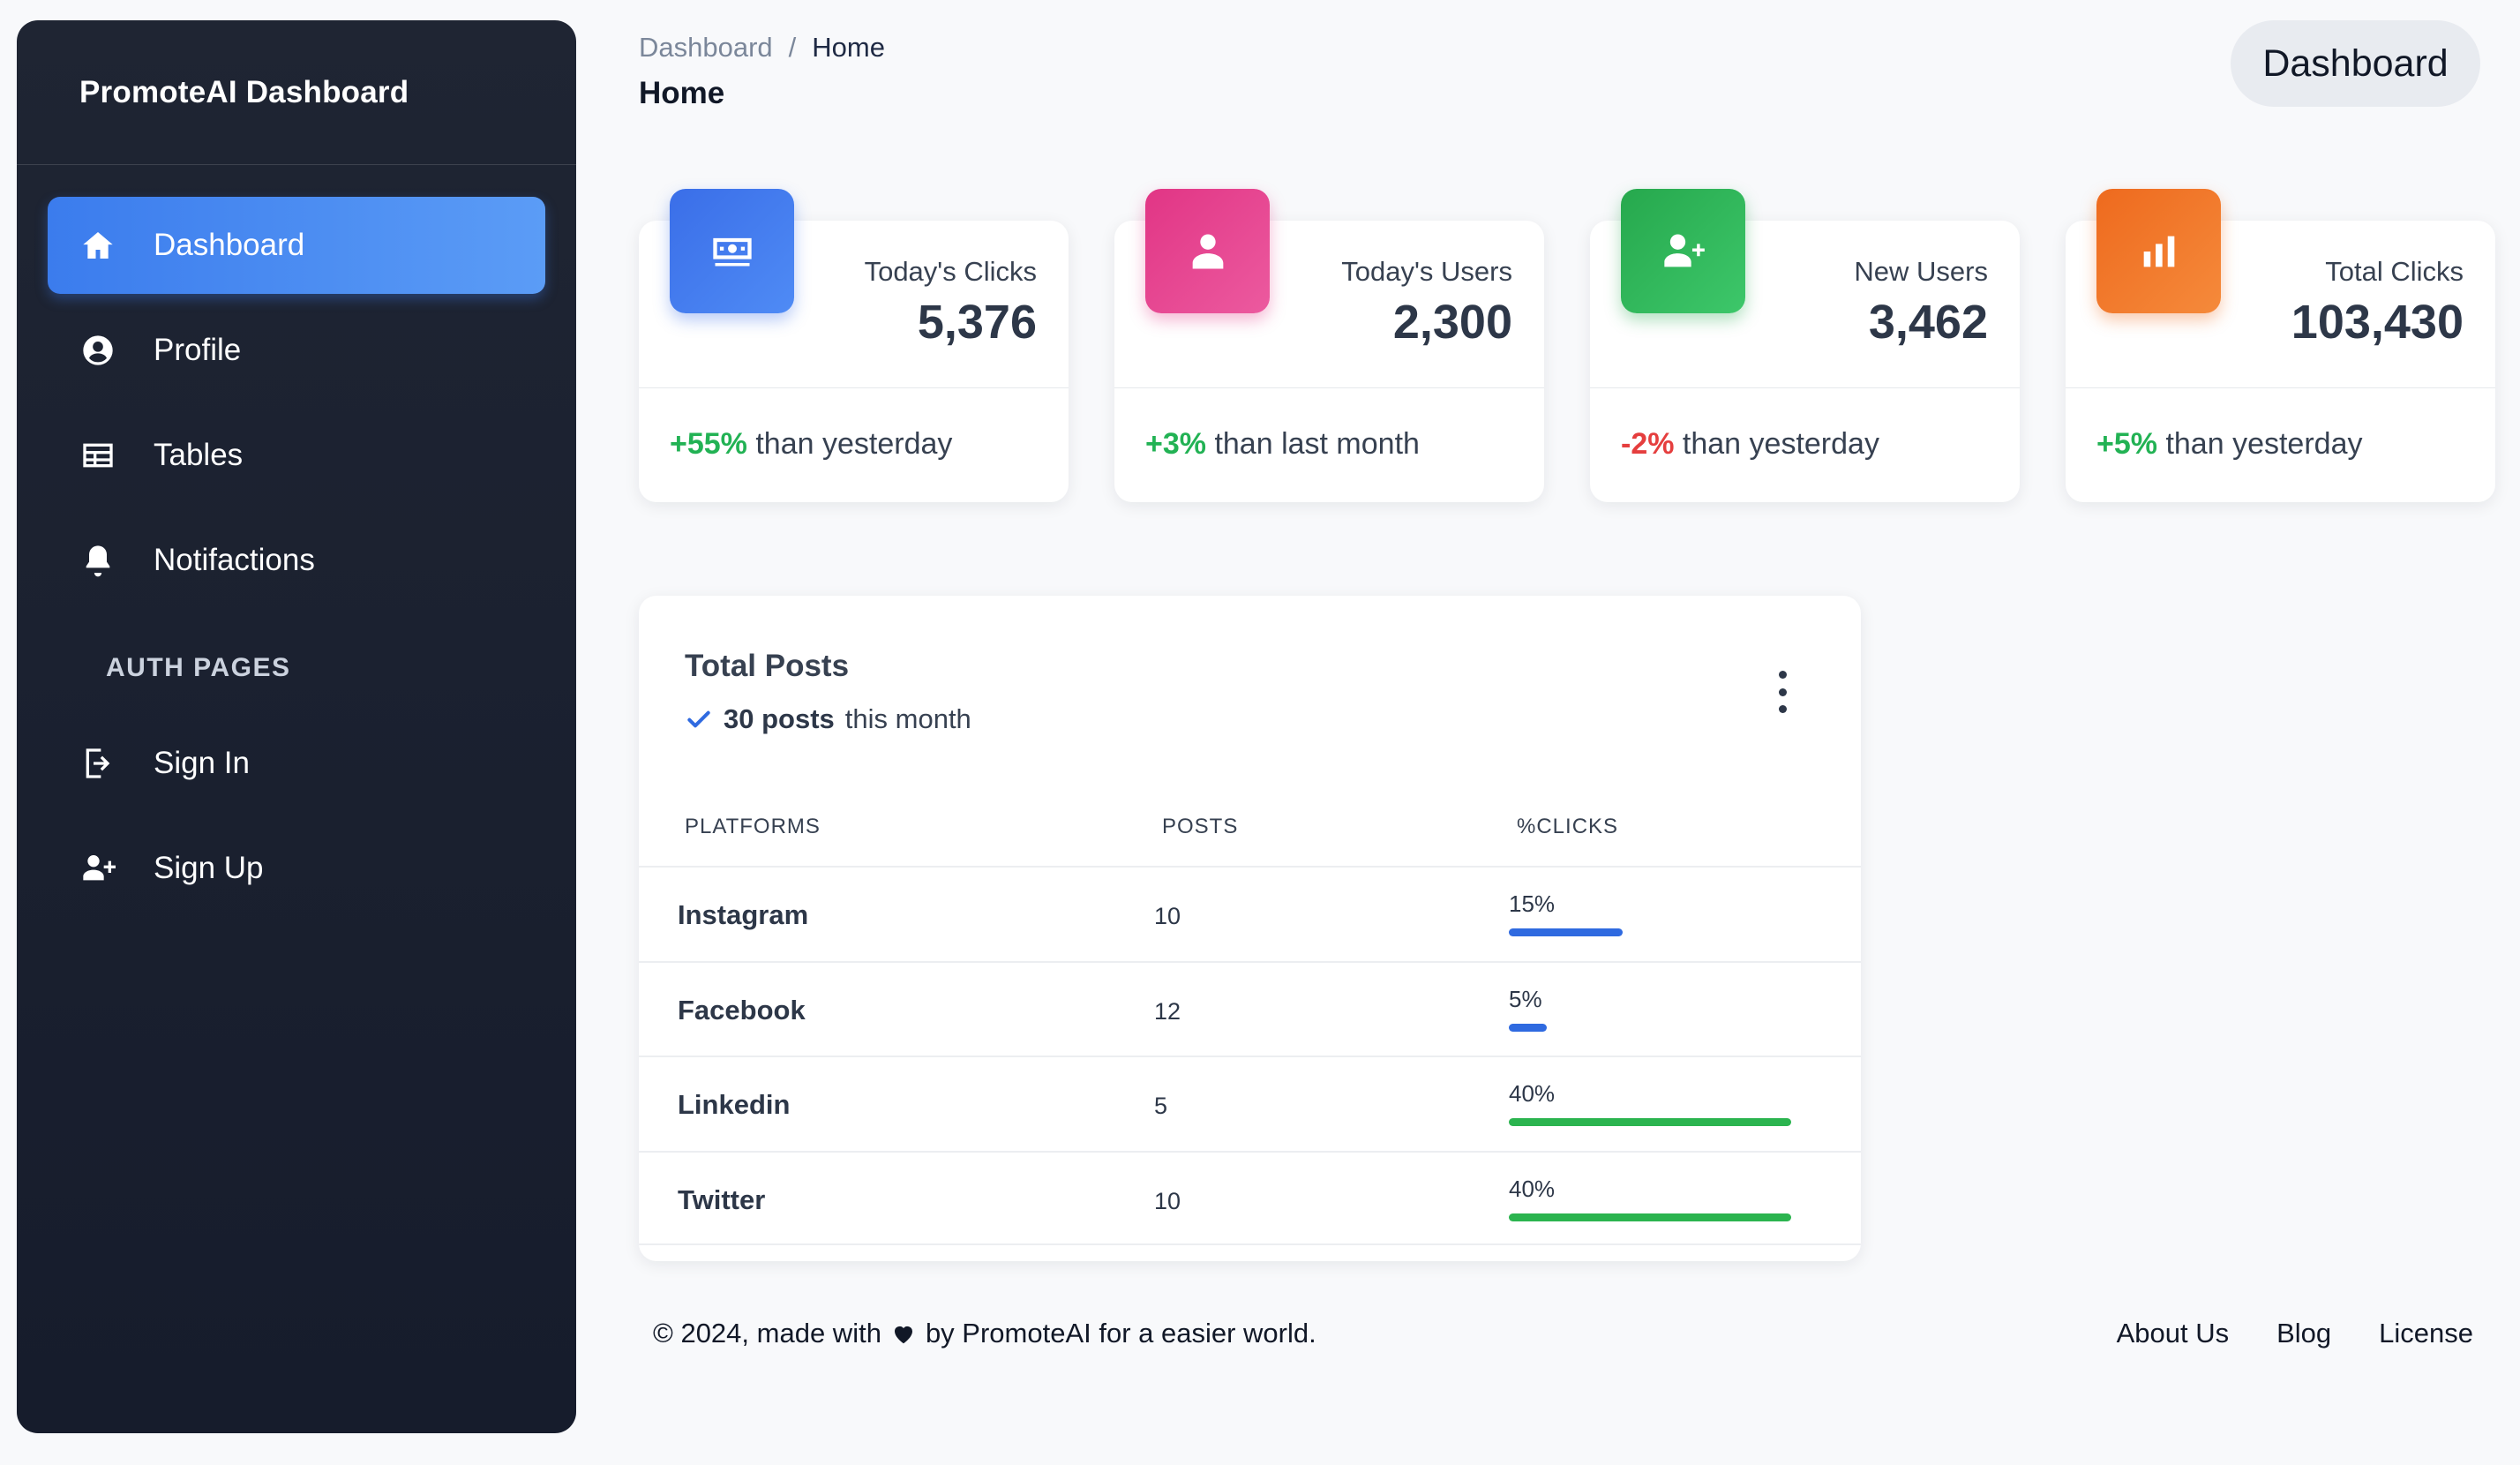  What do you see at coordinates (950, 271) in the screenshot?
I see `stat-label: Today's Clicks` at bounding box center [950, 271].